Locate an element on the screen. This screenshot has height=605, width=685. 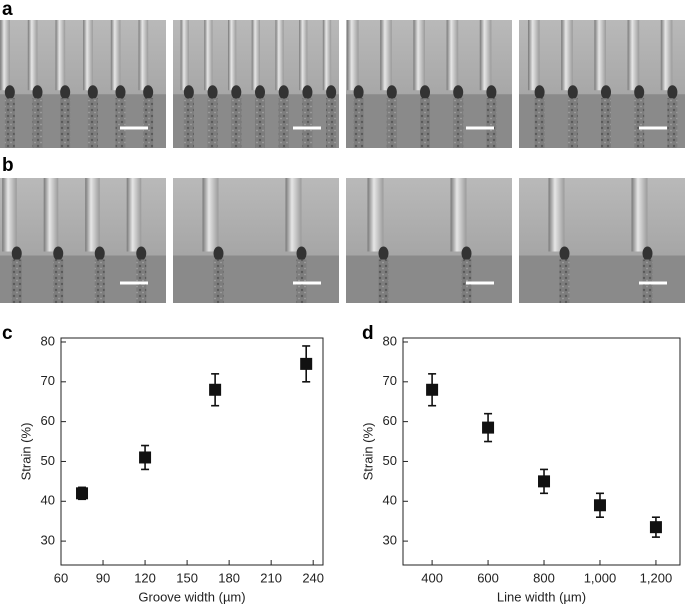
x-tick-label: 400 is located at coordinates (432, 577).